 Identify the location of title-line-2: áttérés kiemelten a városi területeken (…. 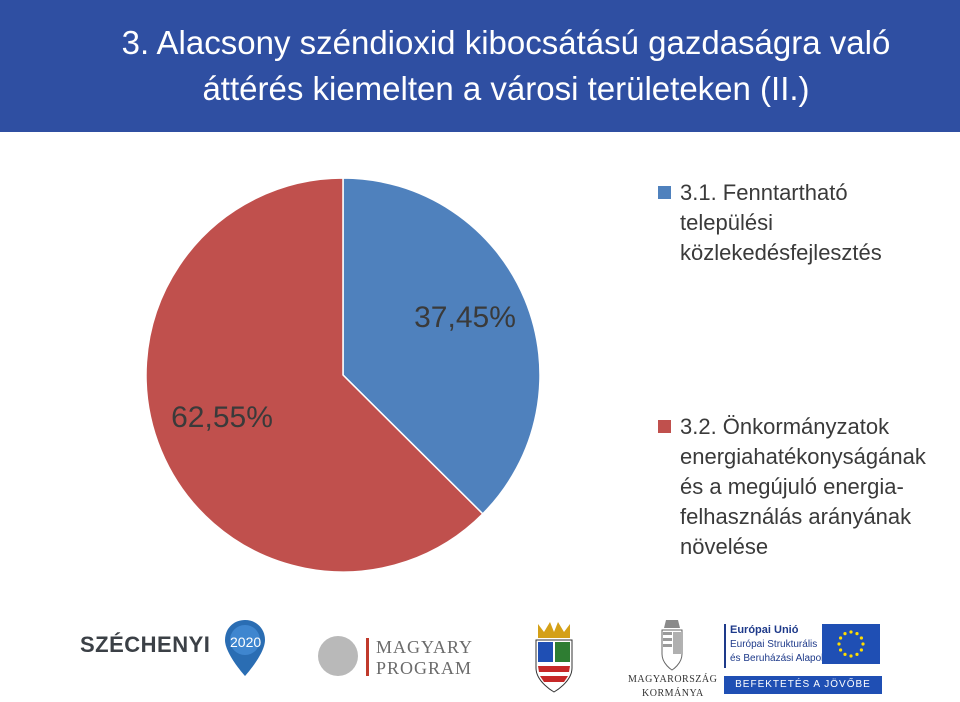
(506, 88).